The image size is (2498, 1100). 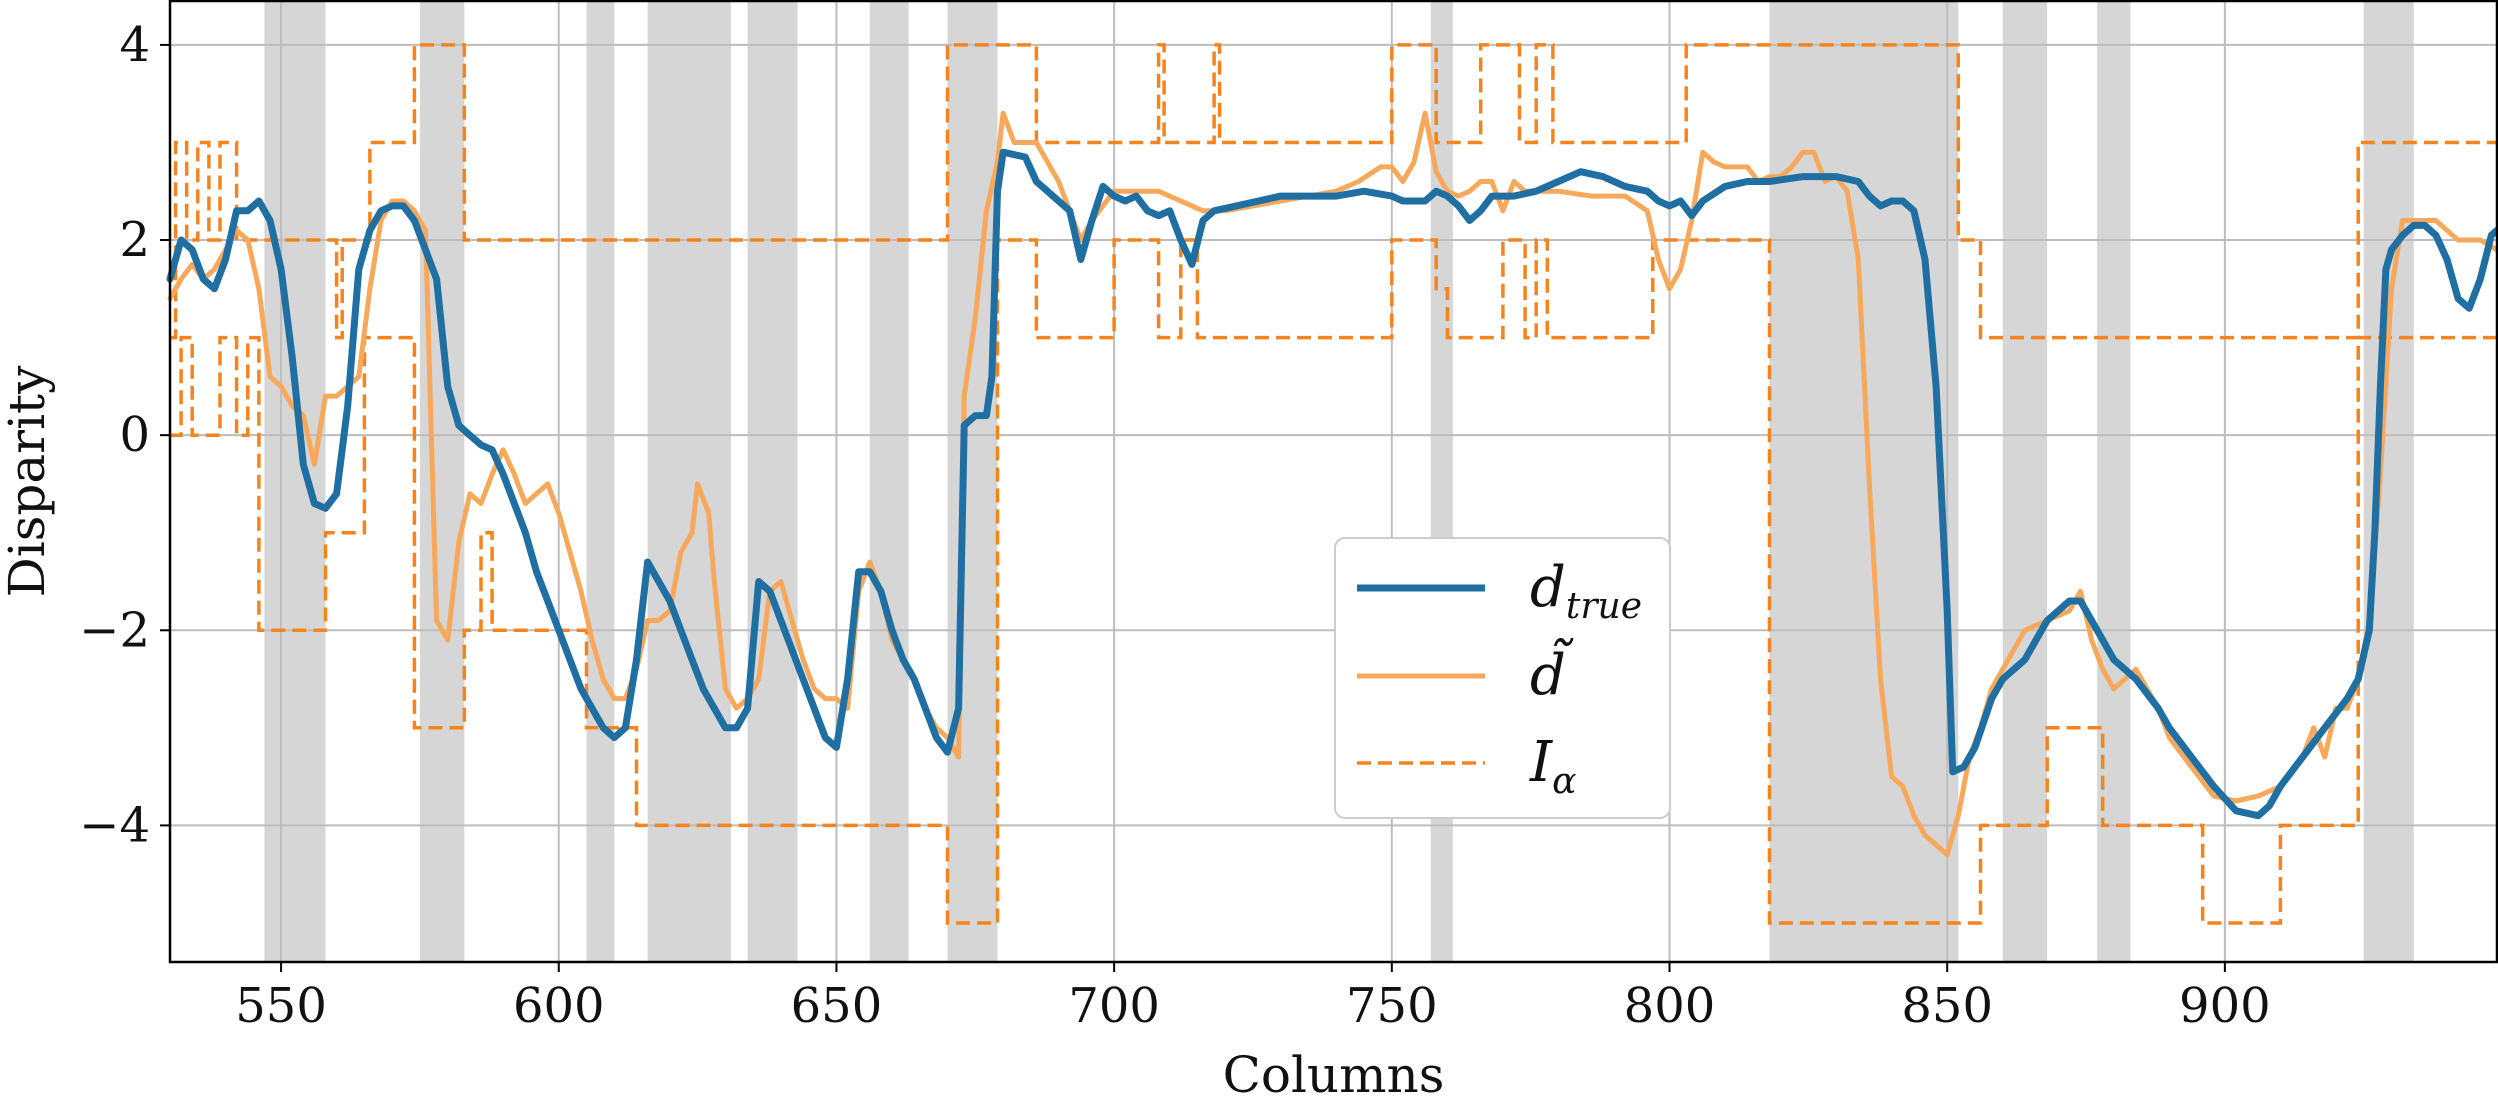 I want to click on y-ticks: 4 2 0 −2 −4, so click(x=124, y=435).